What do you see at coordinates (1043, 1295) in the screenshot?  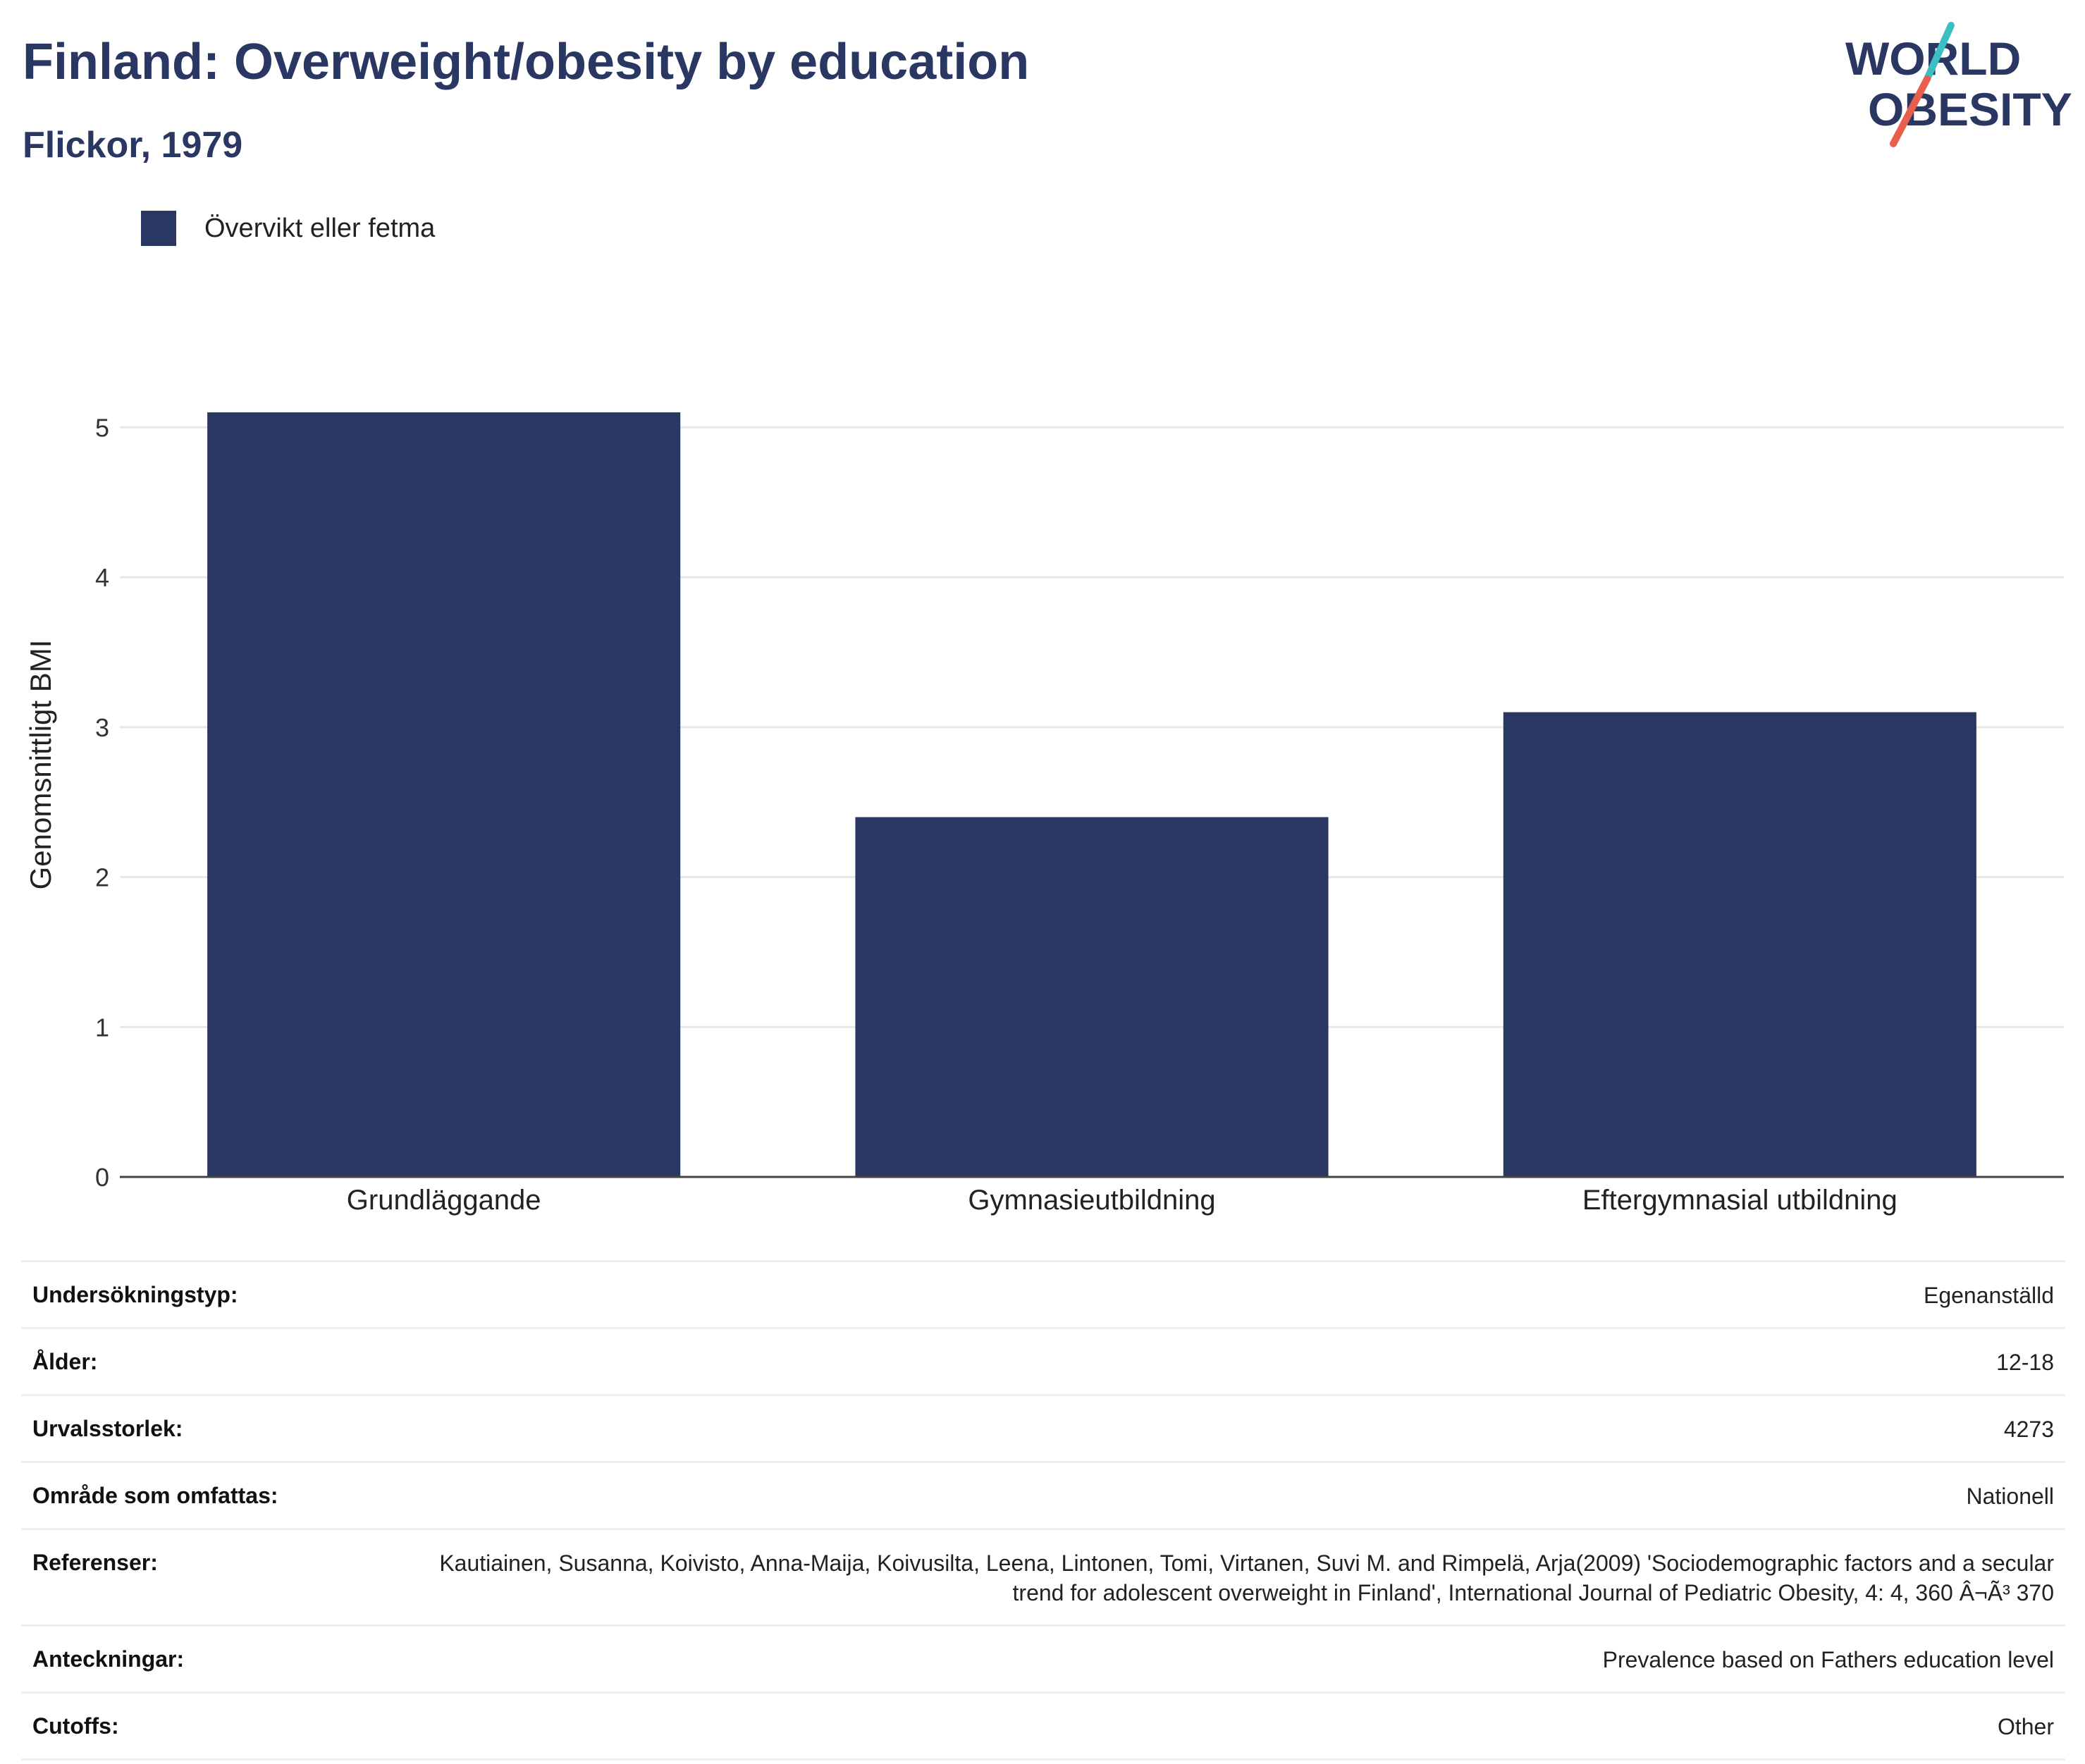 I see `metadata-row: Undersökningstyp: Egenanställd` at bounding box center [1043, 1295].